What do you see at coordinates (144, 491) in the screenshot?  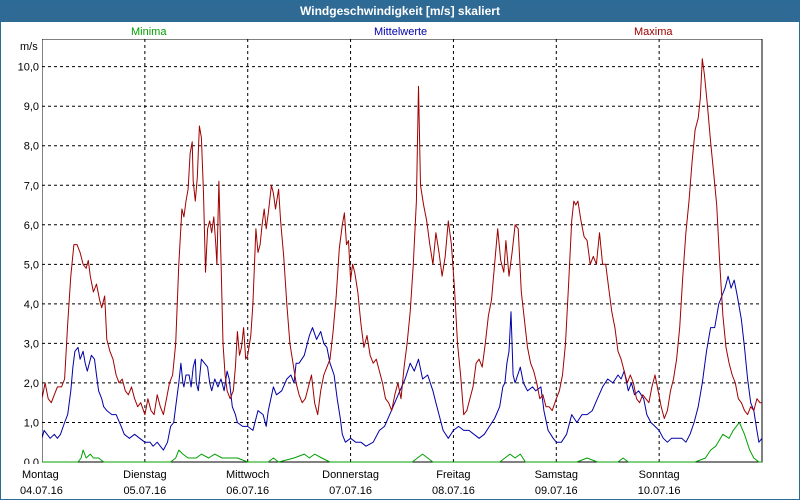 I see `x-tick-date-label: 05.07.16` at bounding box center [144, 491].